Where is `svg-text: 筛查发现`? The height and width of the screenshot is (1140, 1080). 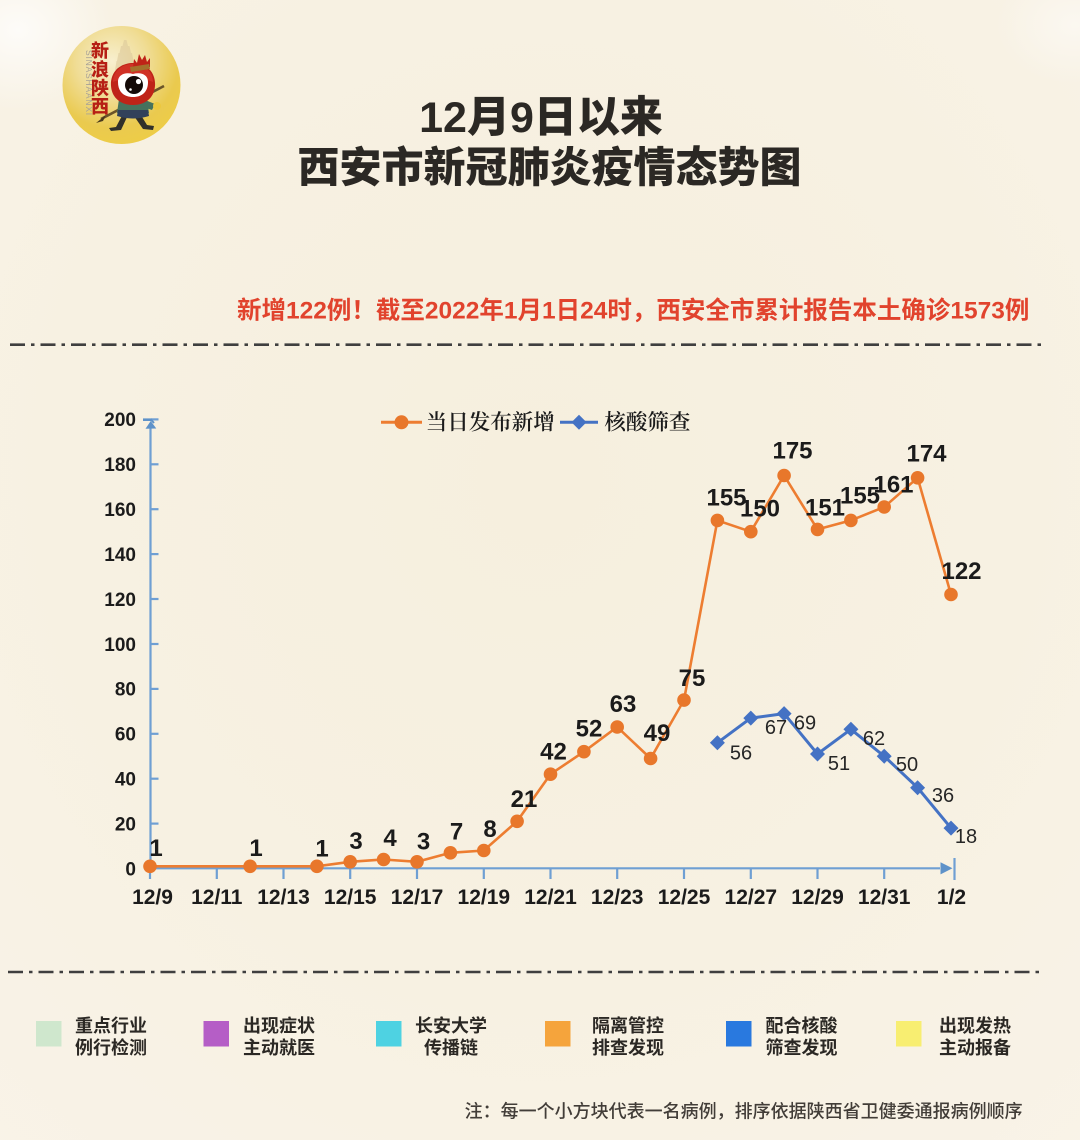
svg-text: 筛查发现 is located at coordinates (802, 1047).